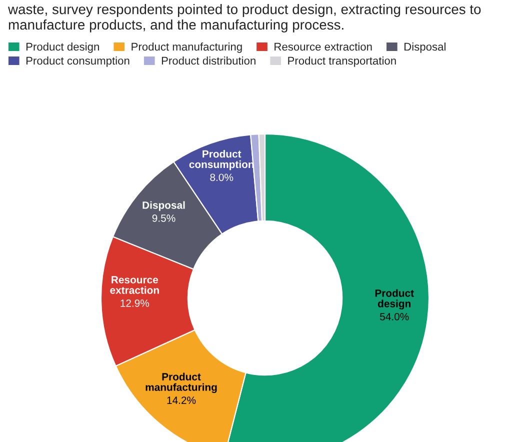 This screenshot has height=442, width=530. Describe the element at coordinates (163, 206) in the screenshot. I see `slice-label: Disposal` at that location.